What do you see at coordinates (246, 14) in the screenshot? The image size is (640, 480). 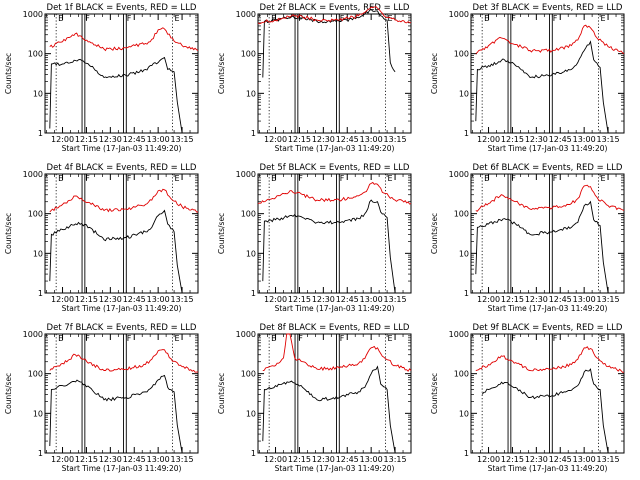 I see `y-tick-label: 1000` at bounding box center [246, 14].